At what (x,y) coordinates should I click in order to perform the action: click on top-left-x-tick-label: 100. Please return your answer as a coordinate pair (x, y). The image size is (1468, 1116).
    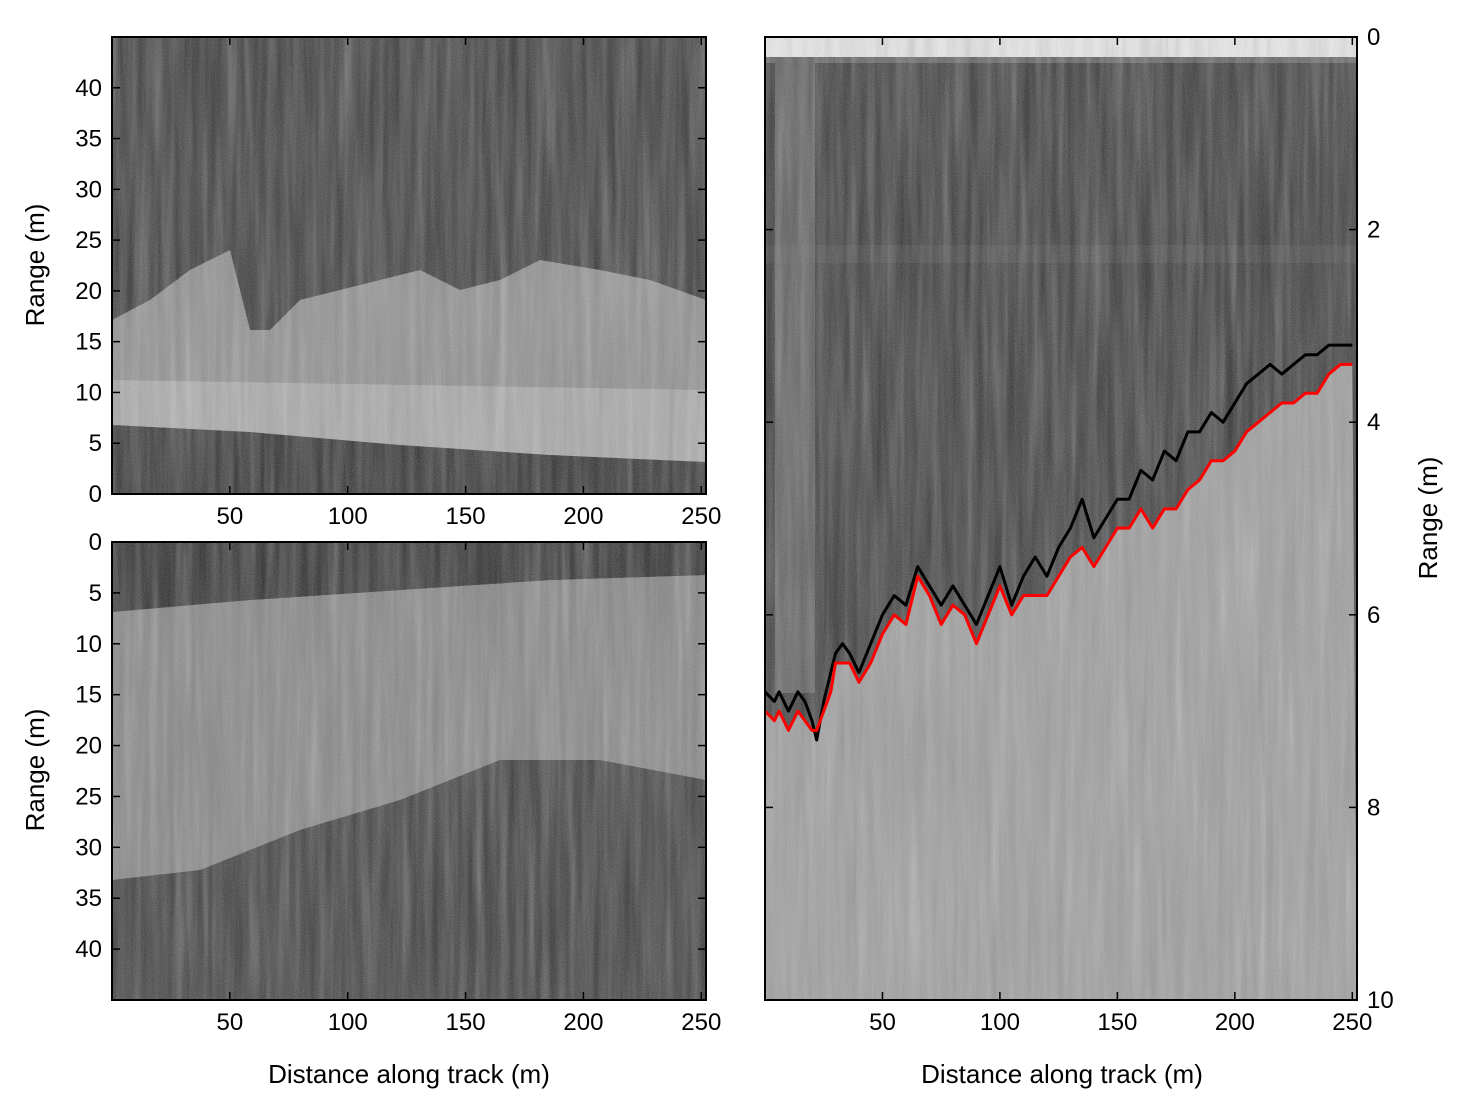
    Looking at the image, I should click on (348, 516).